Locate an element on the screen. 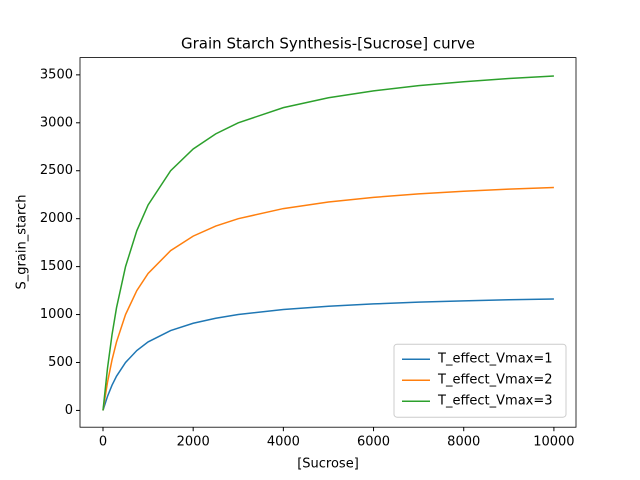  y-tick-label: 1500 is located at coordinates (56, 266).